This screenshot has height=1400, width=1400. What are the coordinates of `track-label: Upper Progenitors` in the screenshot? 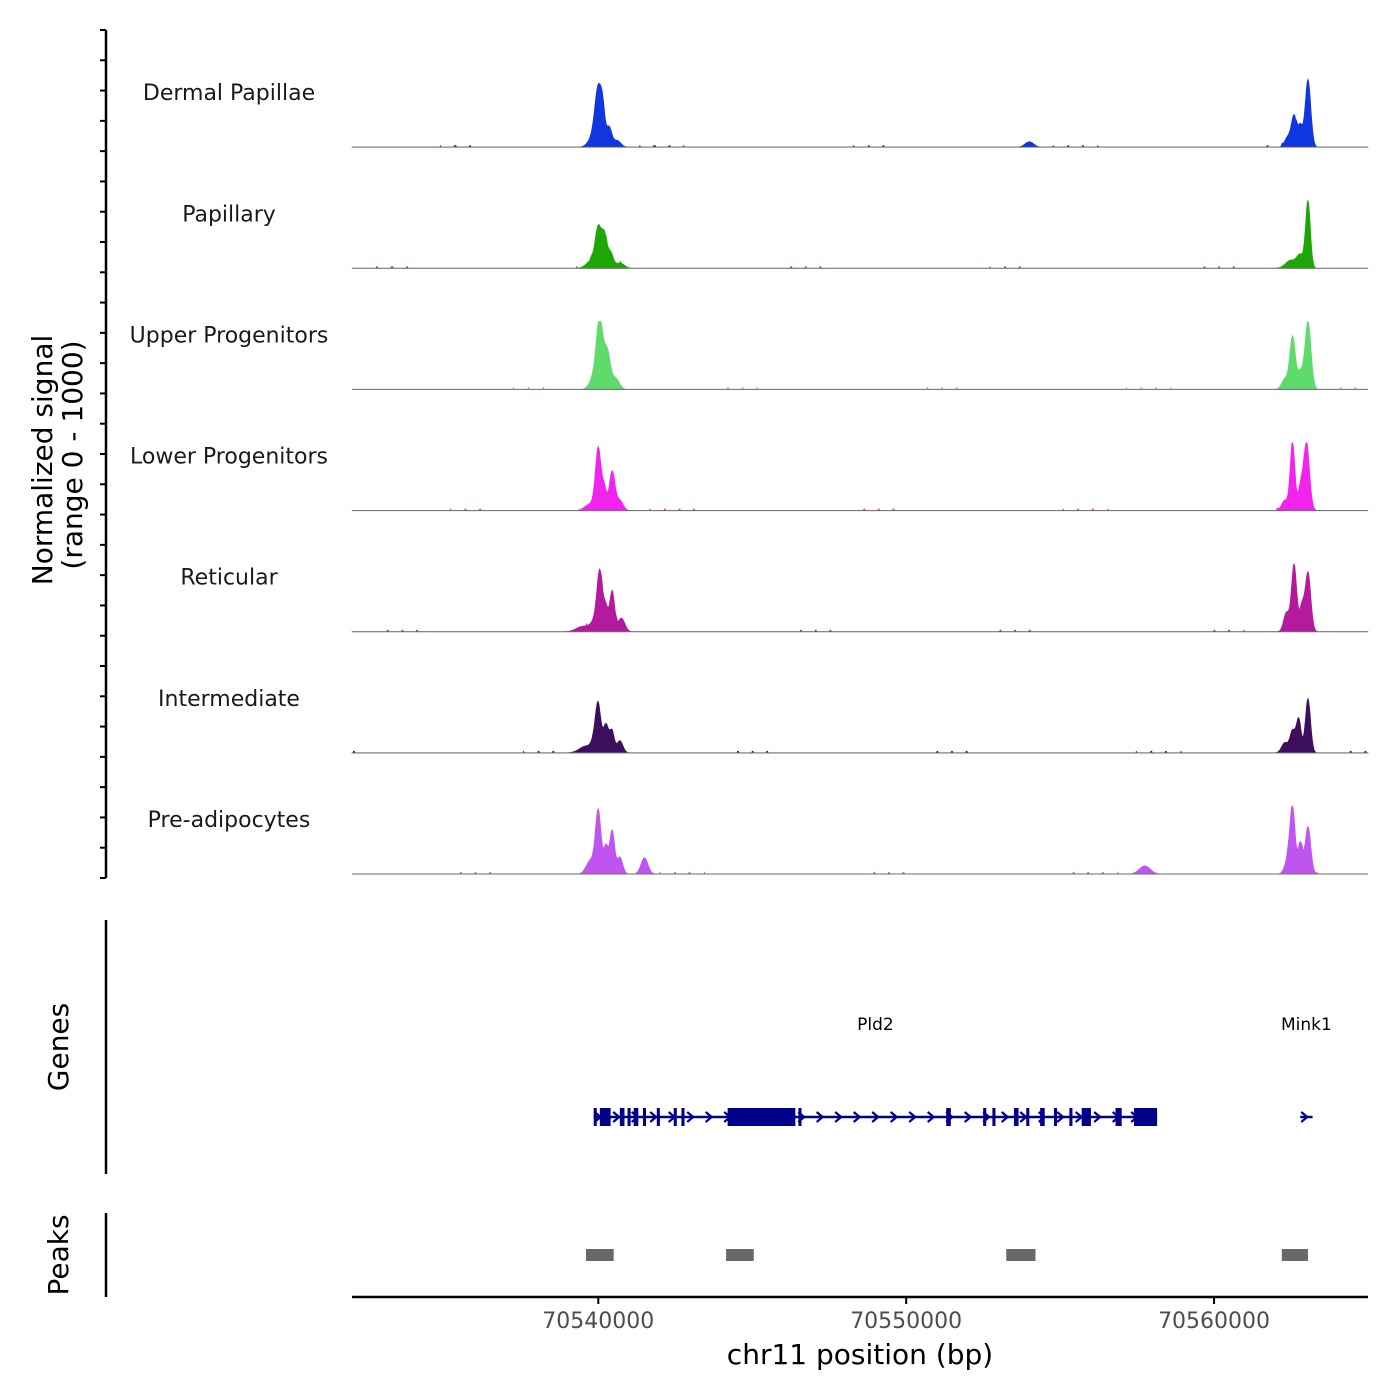 It's located at (229, 335).